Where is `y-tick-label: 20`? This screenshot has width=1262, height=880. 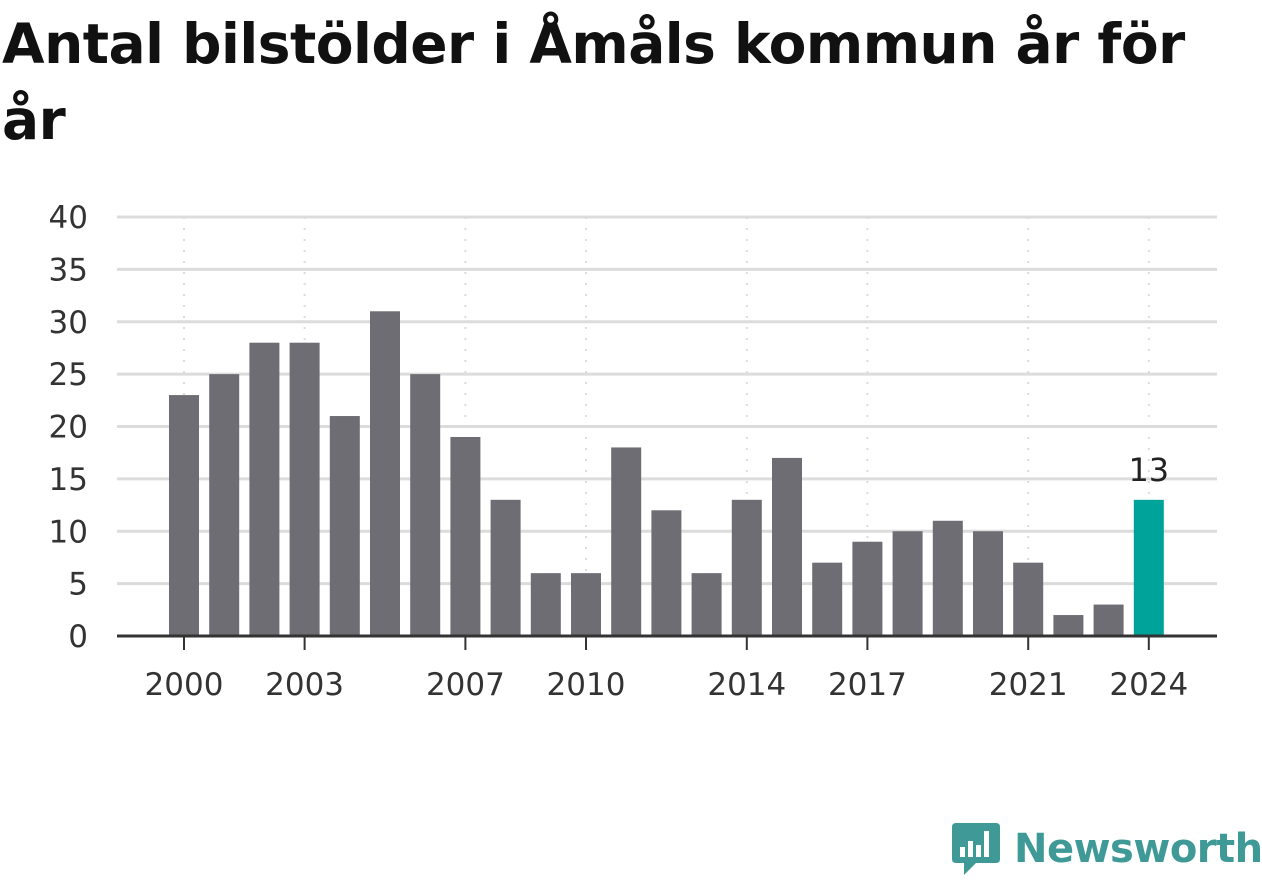 y-tick-label: 20 is located at coordinates (68, 428).